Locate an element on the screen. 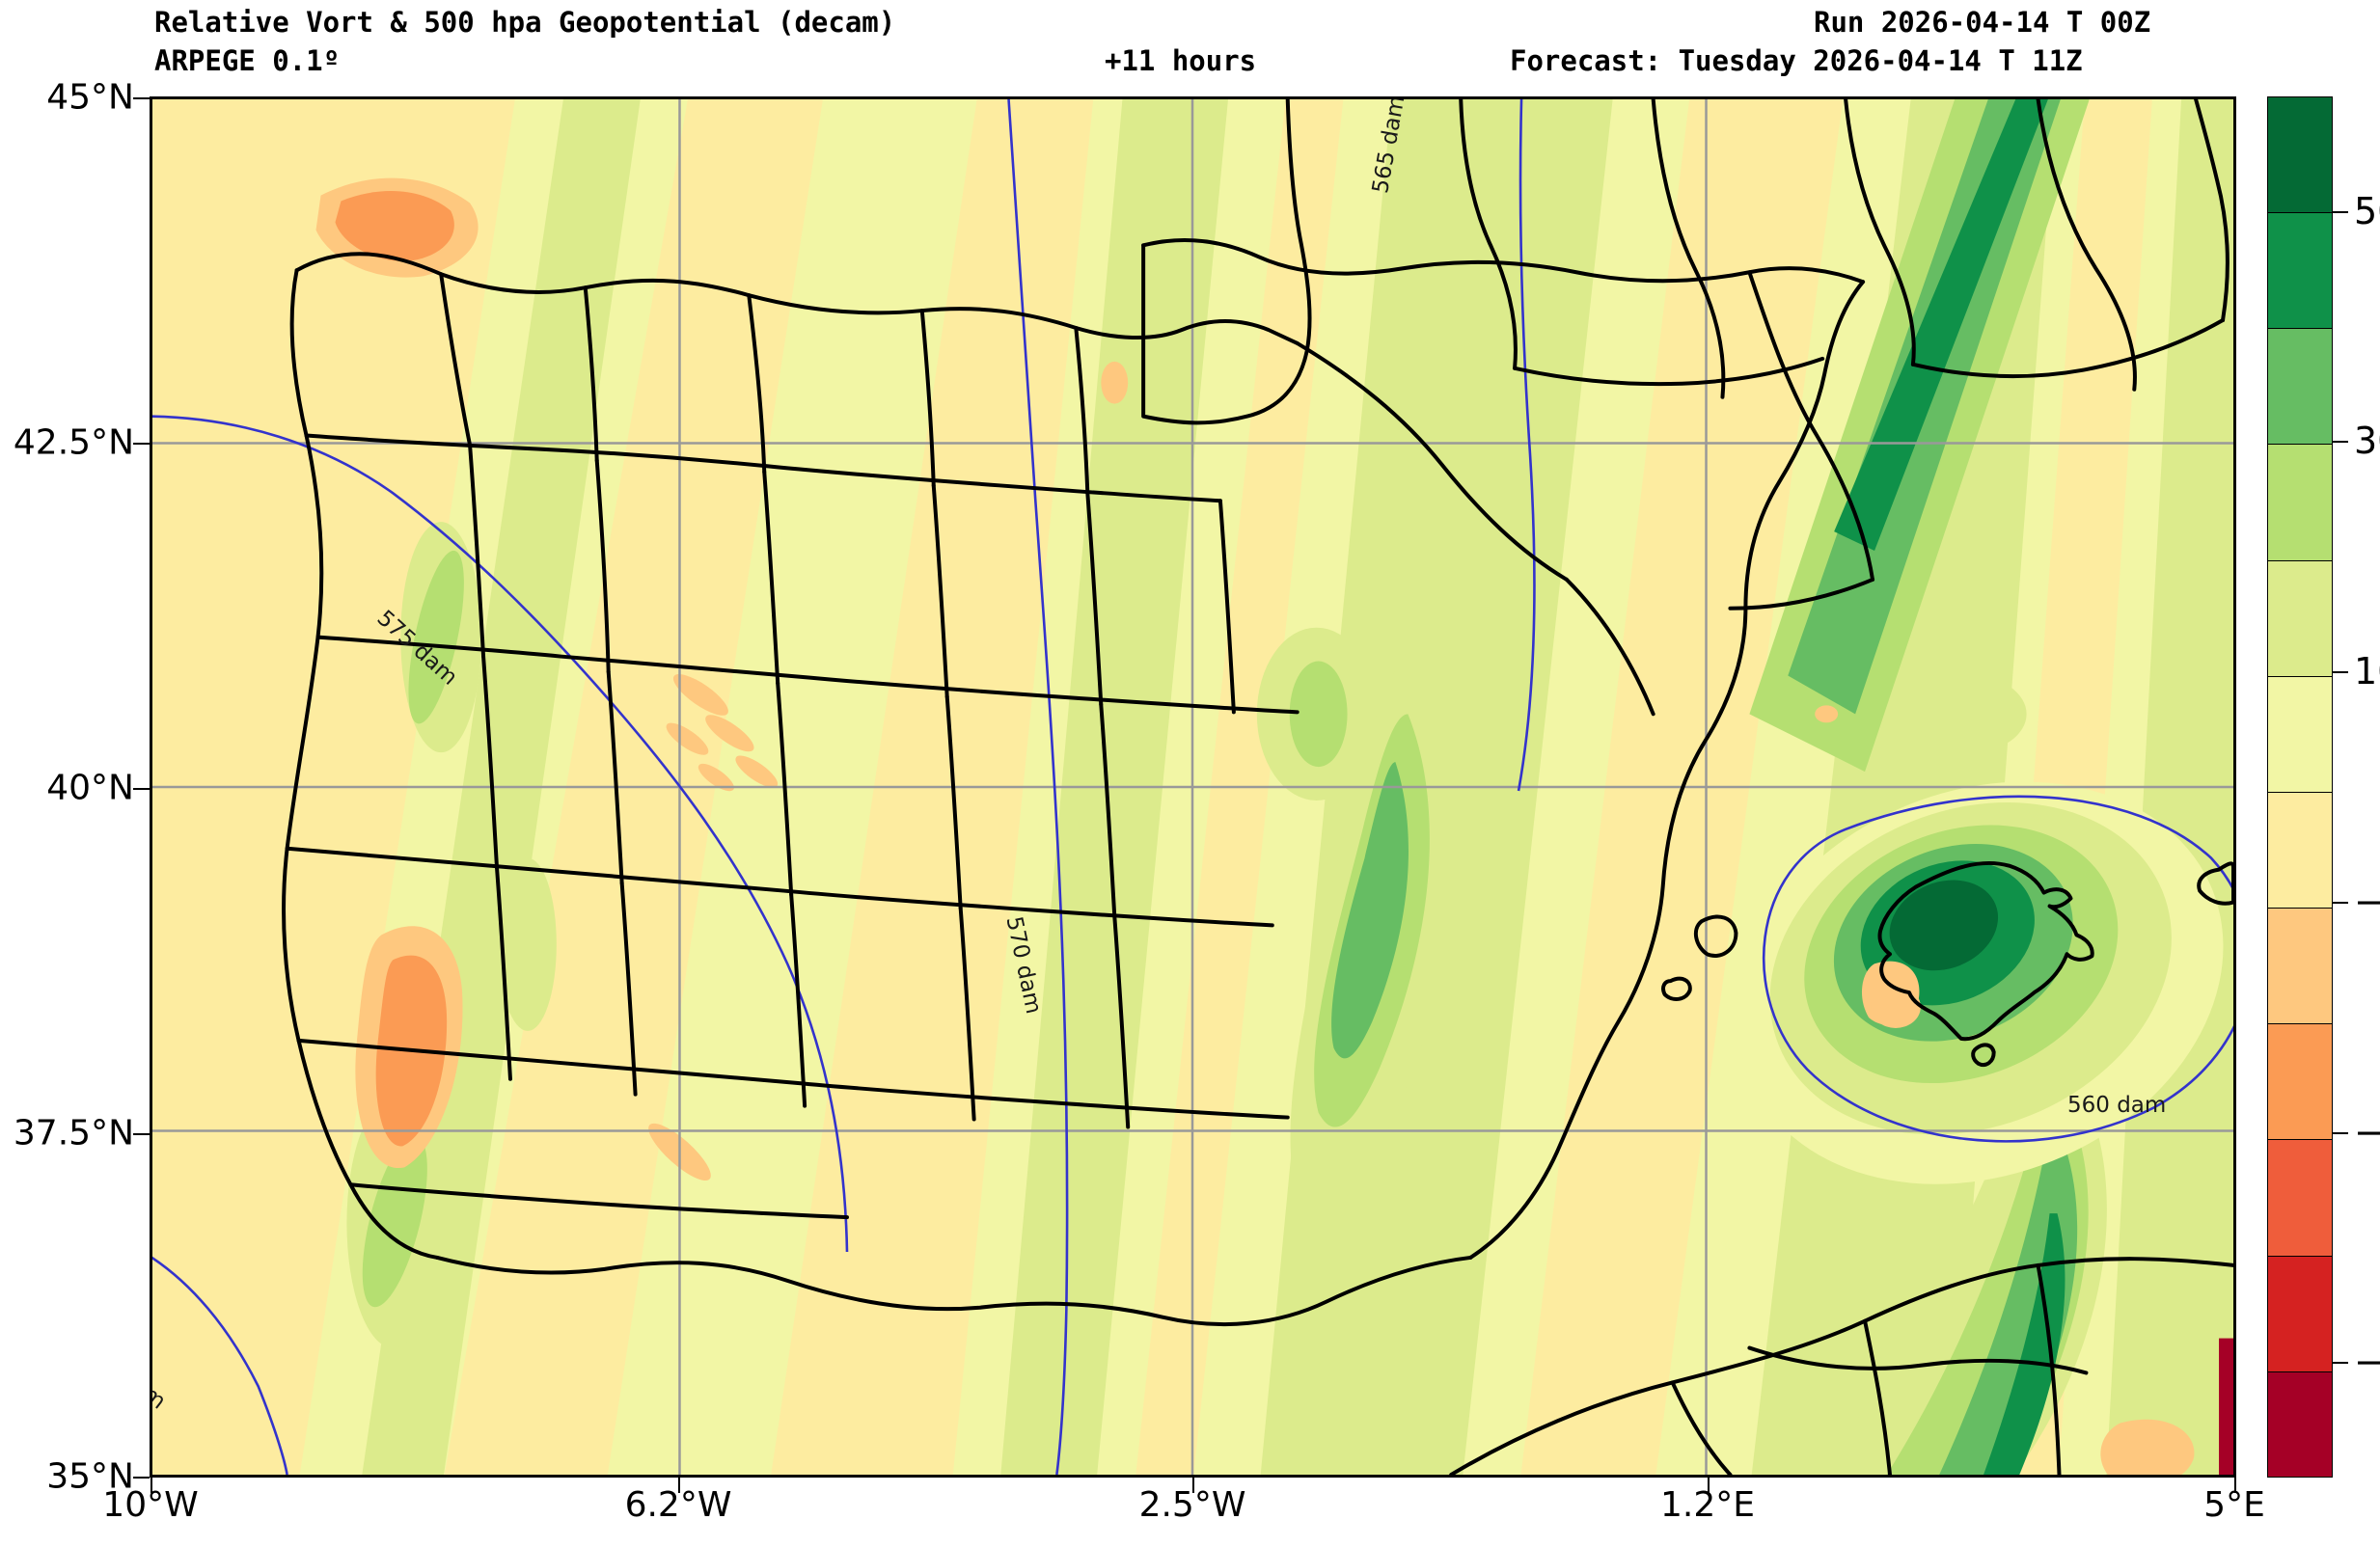 This screenshot has height=1547, width=2380. vorticity-band-ne-catalonia is located at coordinates (1920, 436).